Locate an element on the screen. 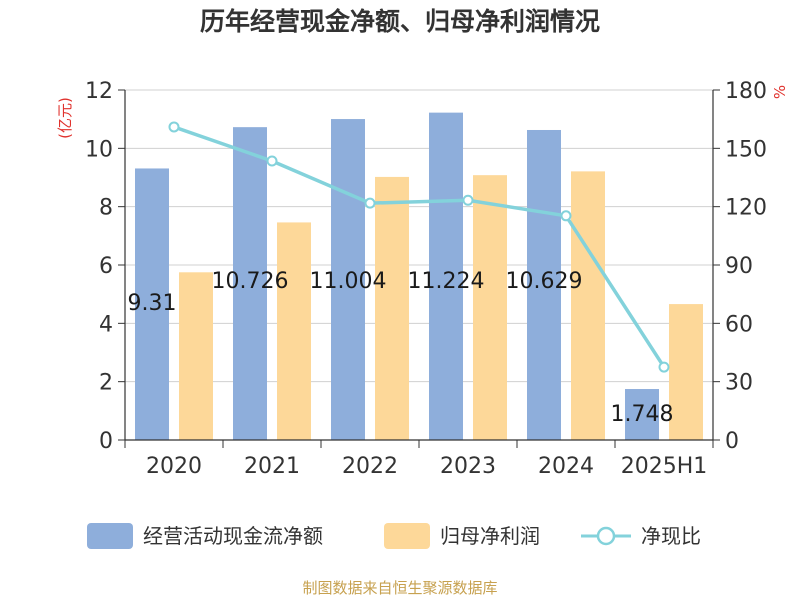 The width and height of the screenshot is (800, 600). source-note: 制图数据来自恒生聚源数据库 is located at coordinates (399, 588).